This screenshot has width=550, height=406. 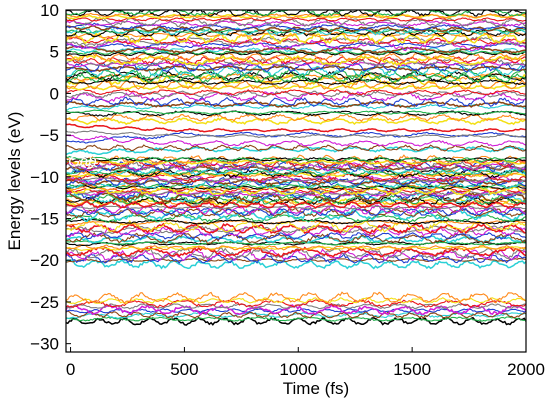 What do you see at coordinates (44, 302) in the screenshot?
I see `y-tick-label: −25` at bounding box center [44, 302].